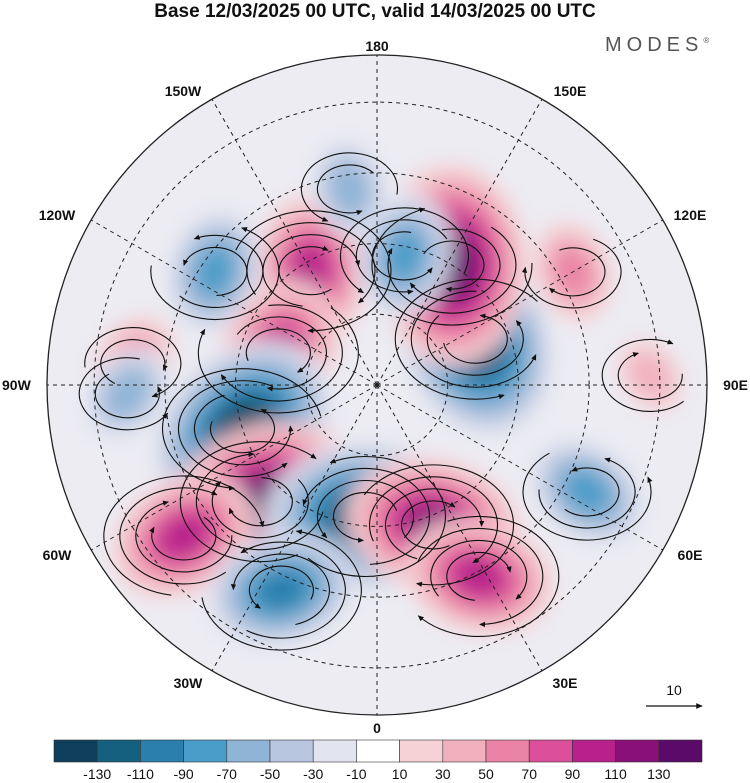  I want to click on colorbar-tick-label: -130, so click(97, 774).